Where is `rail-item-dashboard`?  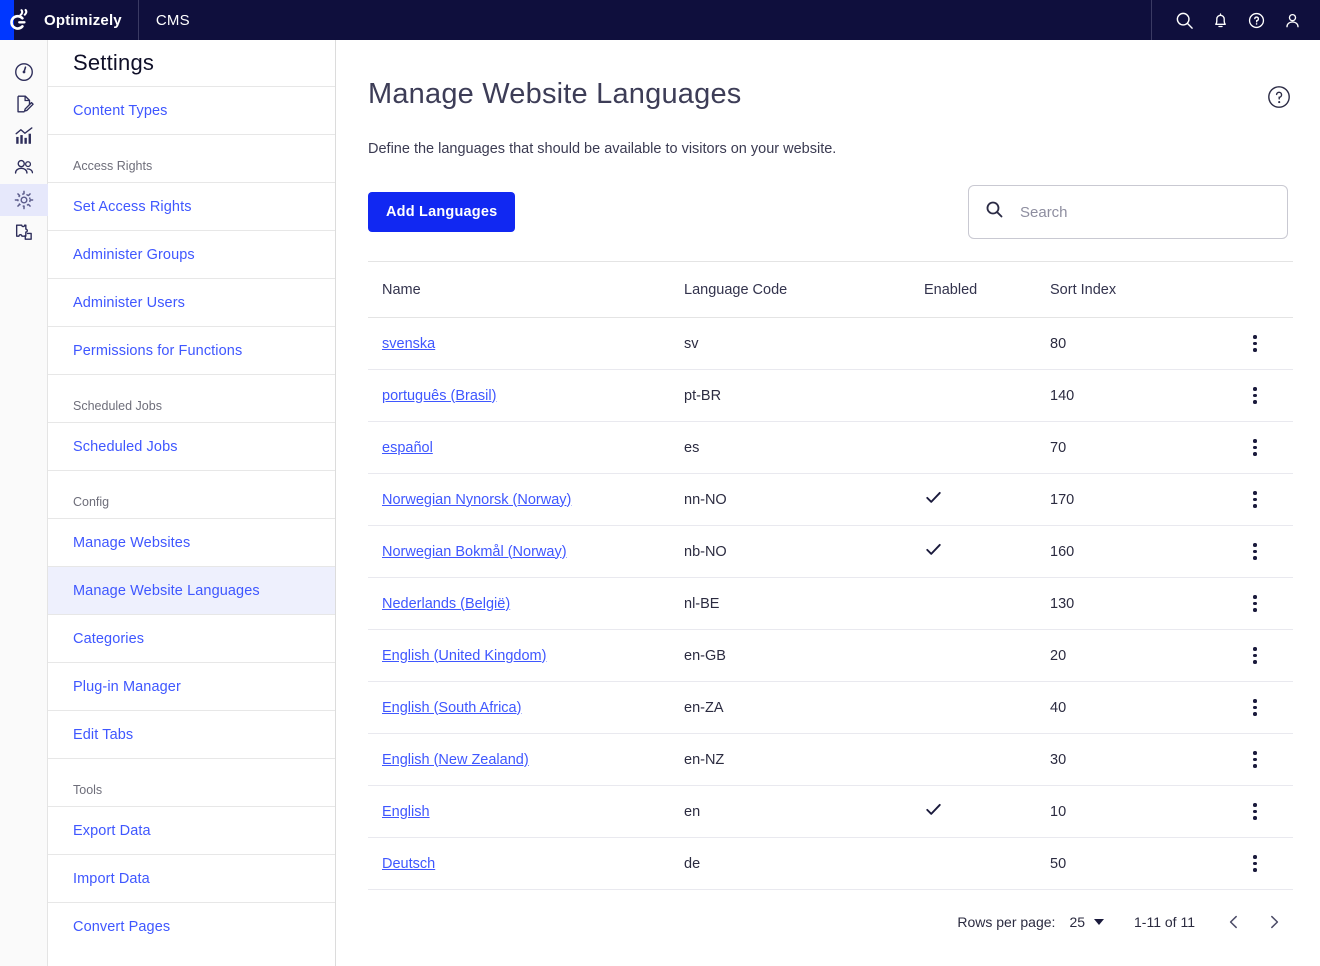 rail-item-dashboard is located at coordinates (24, 72).